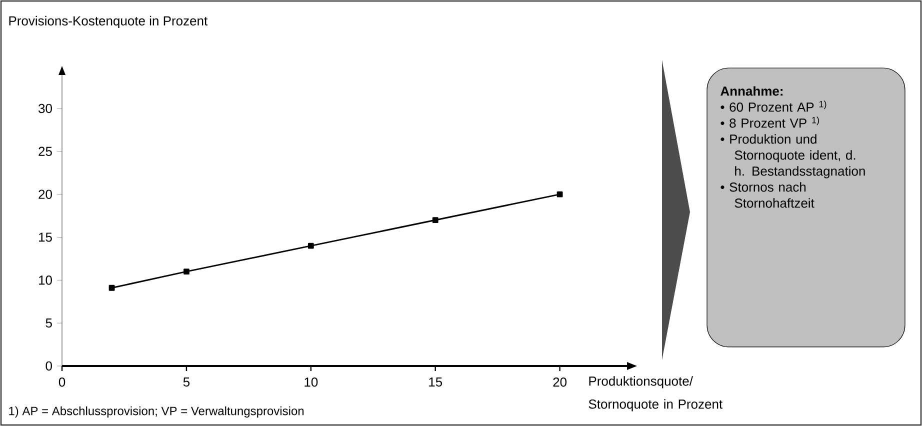 The height and width of the screenshot is (426, 922). What do you see at coordinates (767, 195) in the screenshot?
I see `text: • Stornos nach Stornohaftzeit` at bounding box center [767, 195].